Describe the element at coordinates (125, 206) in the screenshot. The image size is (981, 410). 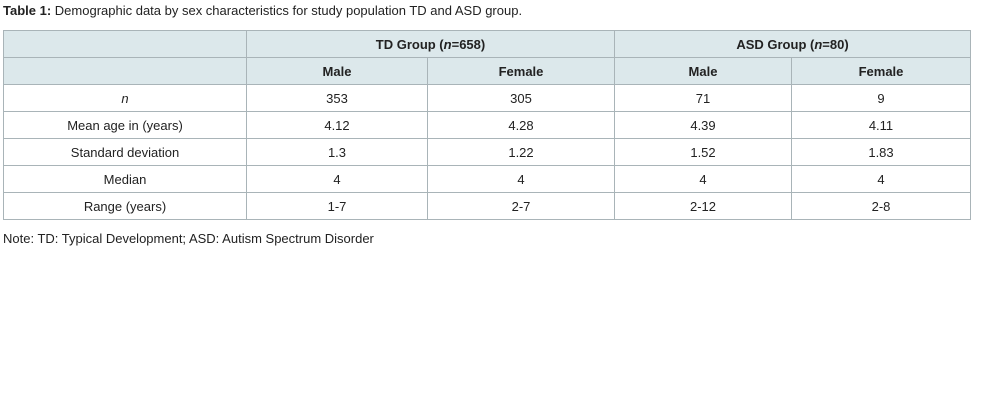
I see `row-label: Range (years)` at that location.